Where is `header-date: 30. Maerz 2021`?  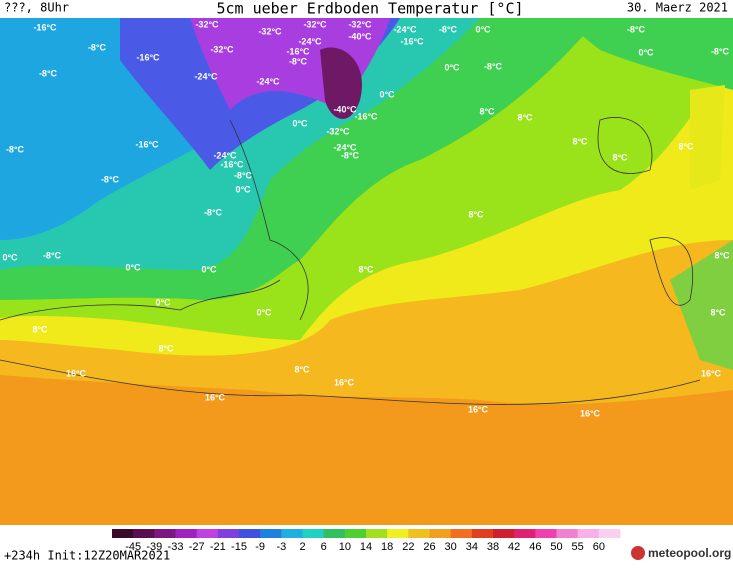 header-date: 30. Maerz 2021 is located at coordinates (677, 8).